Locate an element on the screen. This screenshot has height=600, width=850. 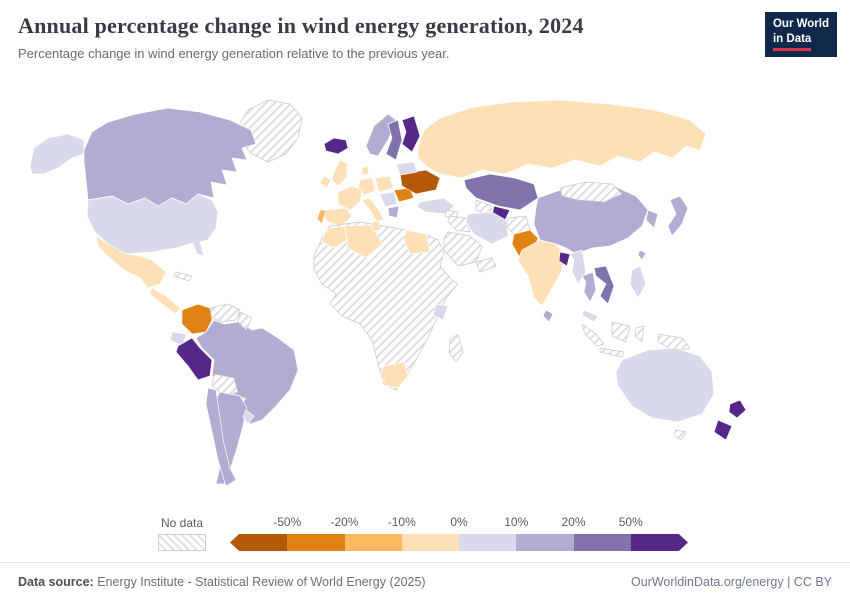
country-portugal is located at coordinates (321, 217).